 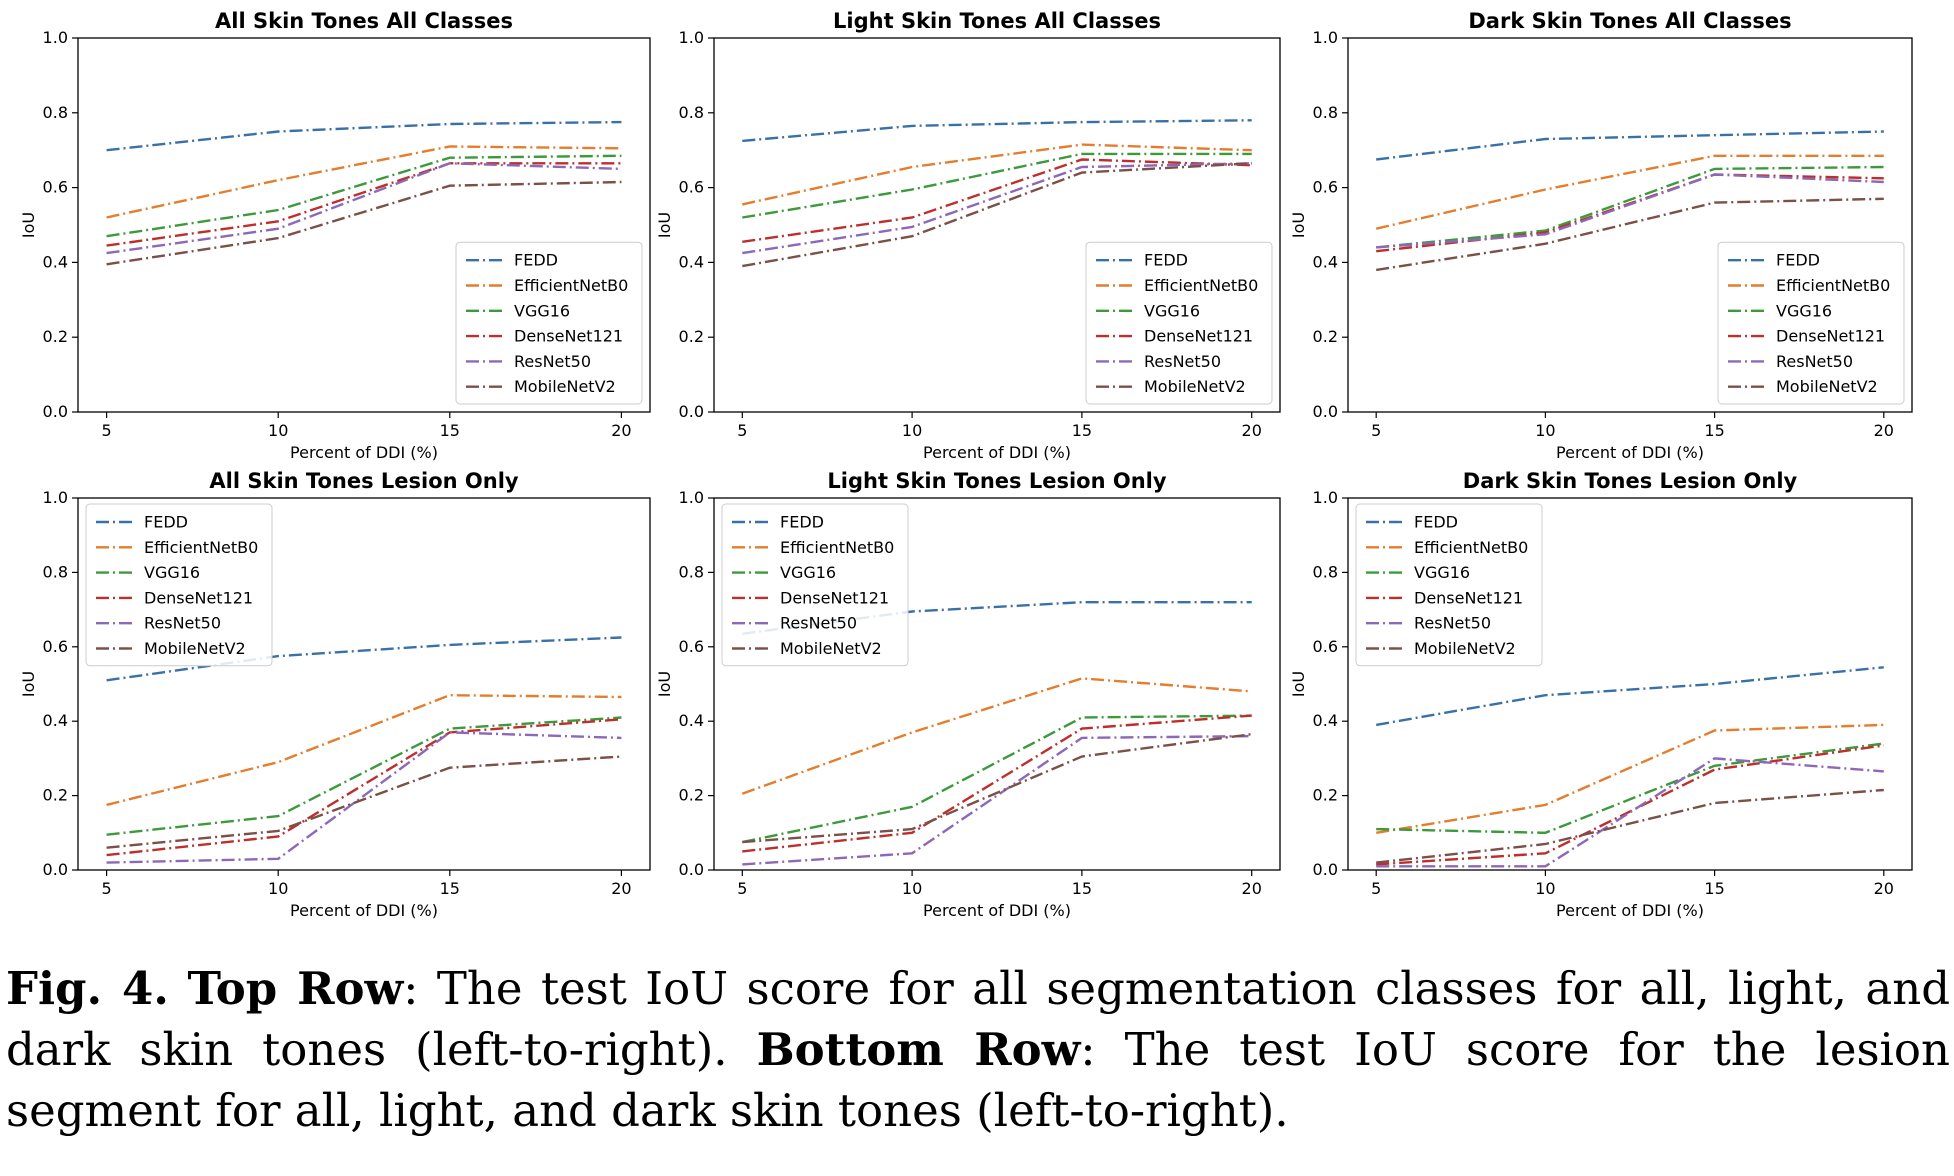 What do you see at coordinates (1630, 481) in the screenshot?
I see `plot-title: Dark Skin Tones Lesion Only` at bounding box center [1630, 481].